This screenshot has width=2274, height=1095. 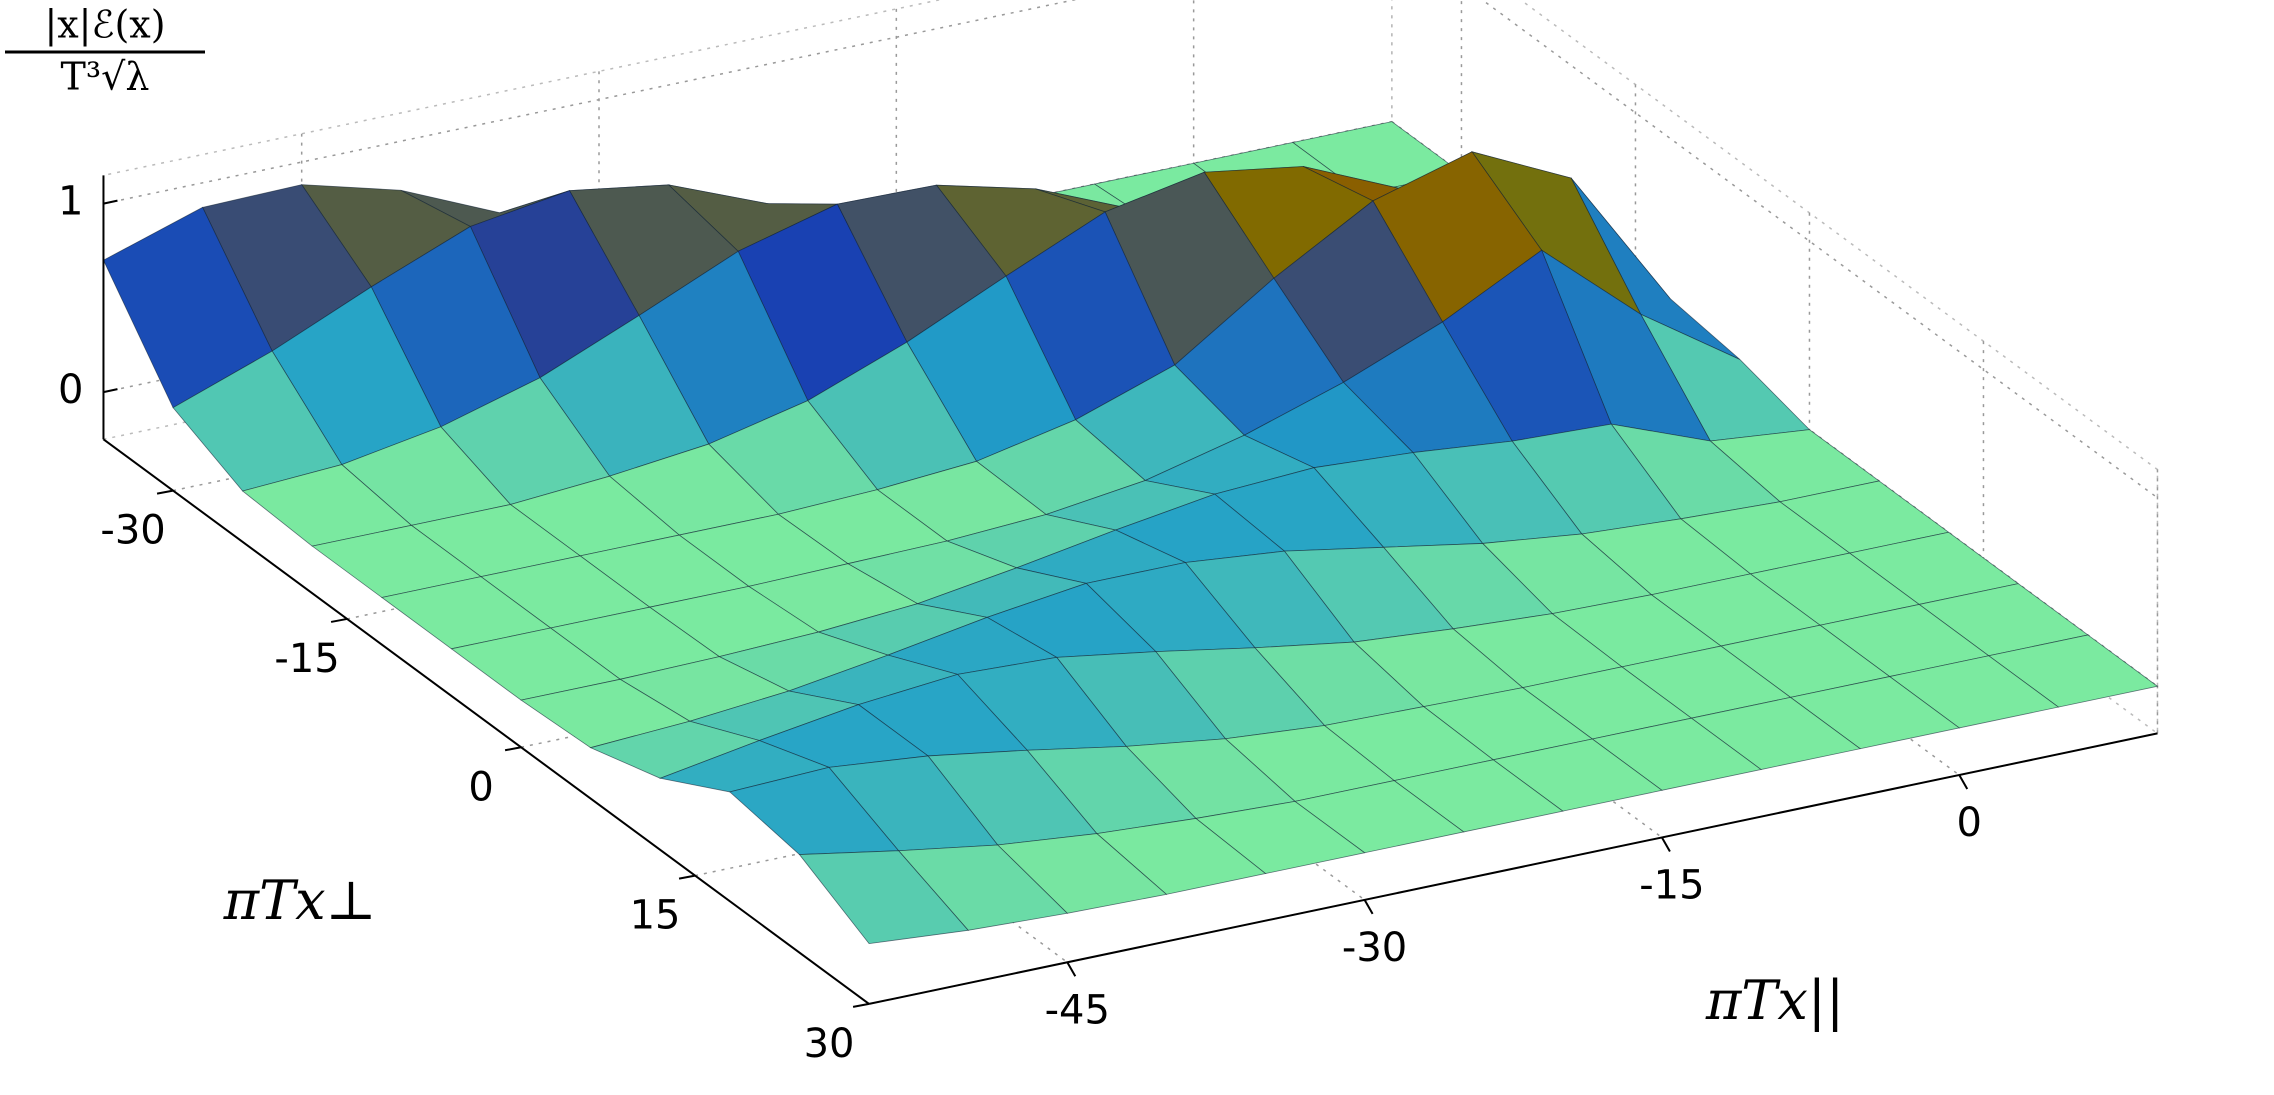 What do you see at coordinates (104, 25) in the screenshot?
I see `z-label-numerator: |x|ℰ(x)` at bounding box center [104, 25].